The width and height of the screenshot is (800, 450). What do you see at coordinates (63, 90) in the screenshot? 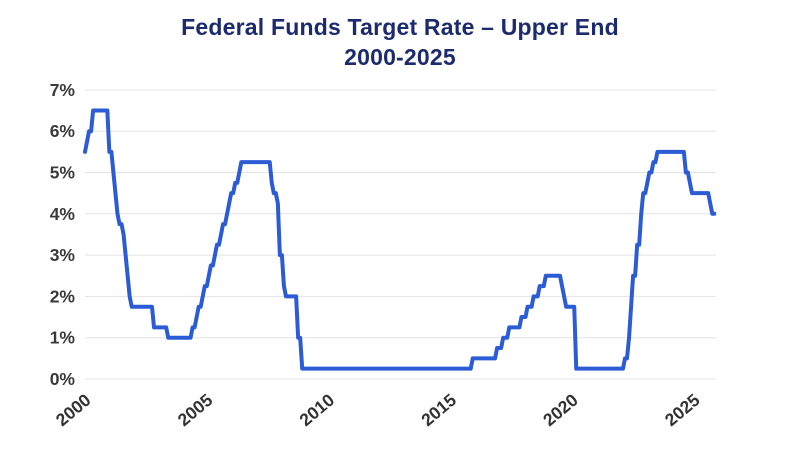
I see `y-axis-tick-label: 7%` at bounding box center [63, 90].